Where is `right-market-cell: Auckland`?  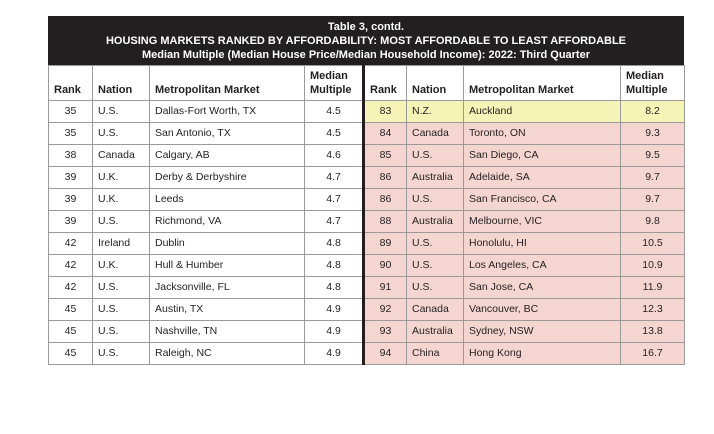 right-market-cell: Auckland is located at coordinates (542, 111).